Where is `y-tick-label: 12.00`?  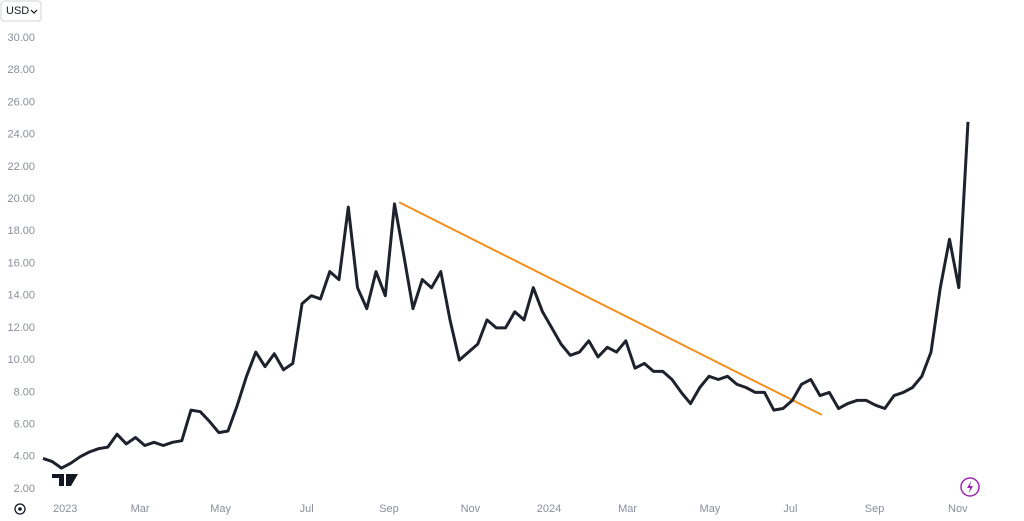 y-tick-label: 12.00 is located at coordinates (21, 328).